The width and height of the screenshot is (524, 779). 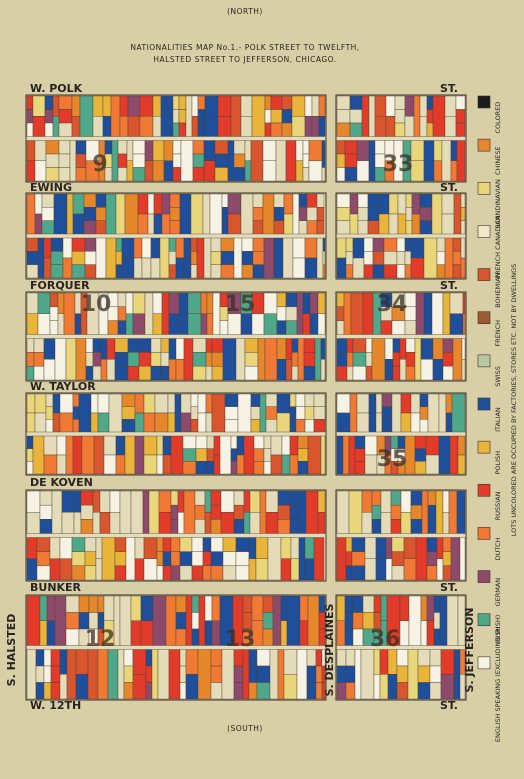 I want to click on title-line: HALSTED STREET TO JEFFERSON, CHICAGO., so click(x=244, y=59).